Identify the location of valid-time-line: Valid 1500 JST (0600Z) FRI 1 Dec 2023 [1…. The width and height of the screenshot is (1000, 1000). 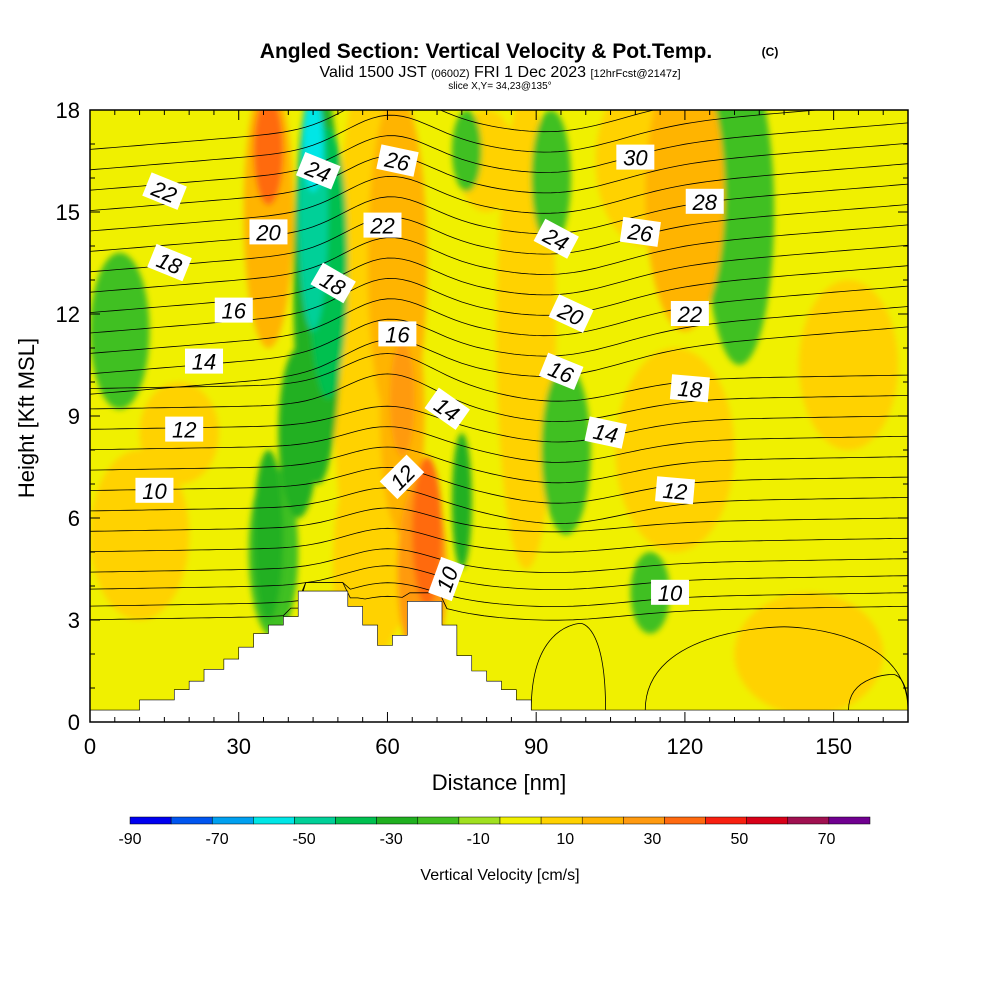
(499, 72).